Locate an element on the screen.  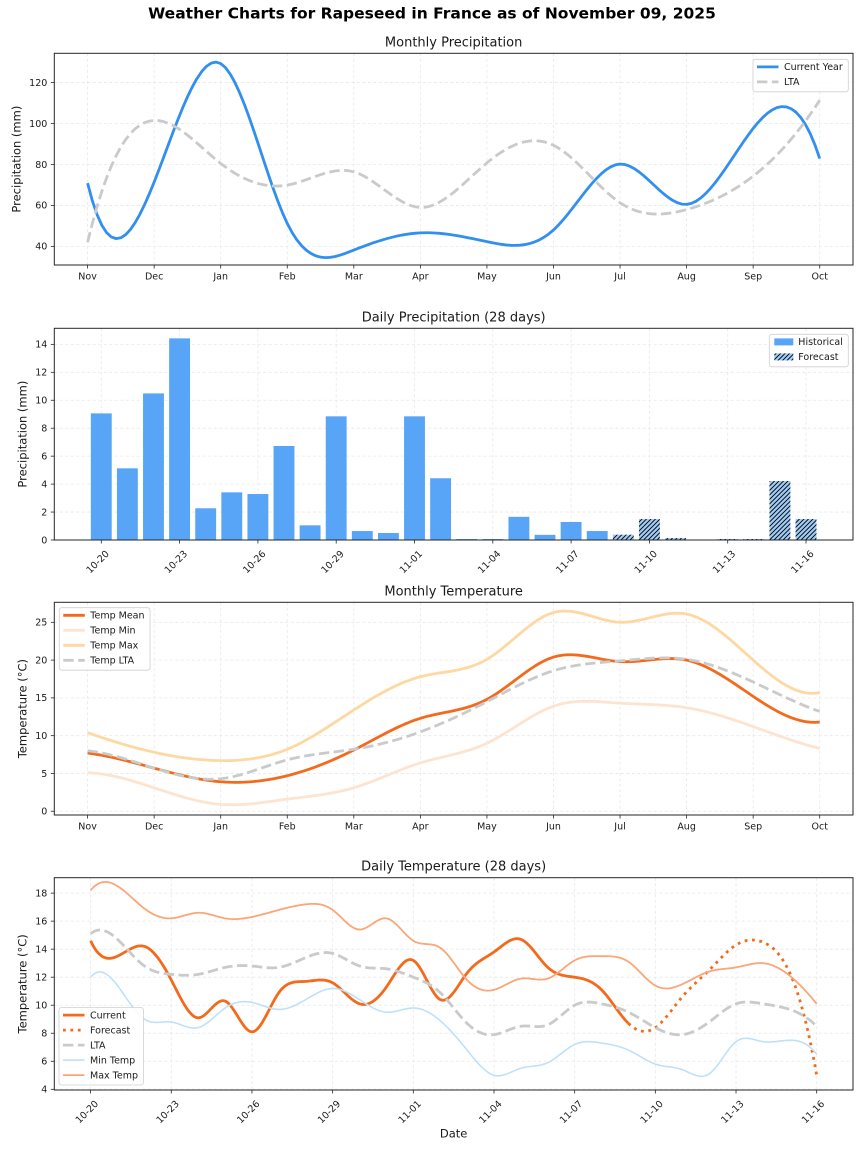
legend-item-temp-min: Temp Min is located at coordinates (99, 631).